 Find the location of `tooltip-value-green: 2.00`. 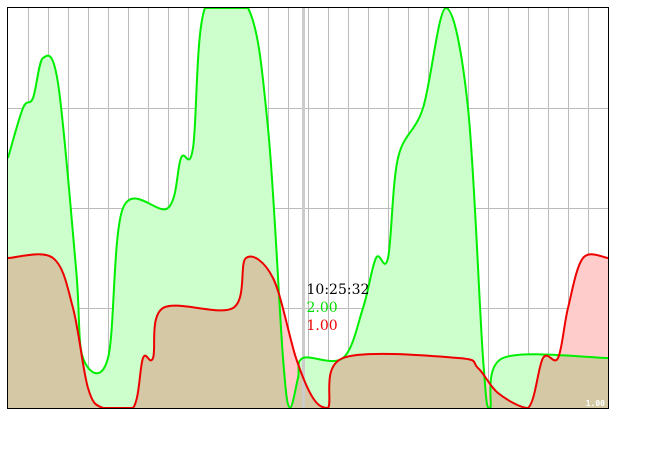

tooltip-value-green: 2.00 is located at coordinates (322, 308).